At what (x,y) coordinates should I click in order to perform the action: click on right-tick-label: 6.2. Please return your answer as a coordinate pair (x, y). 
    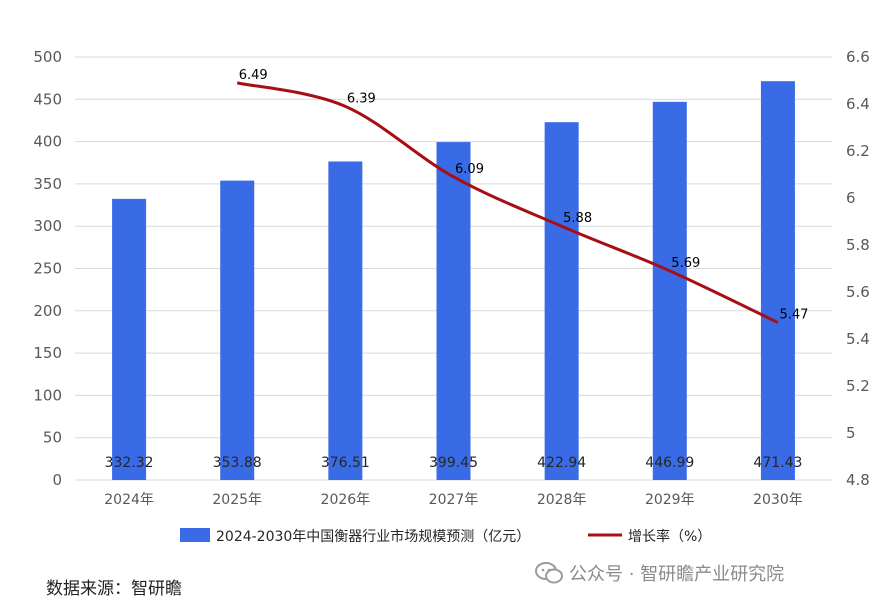
    Looking at the image, I should click on (858, 151).